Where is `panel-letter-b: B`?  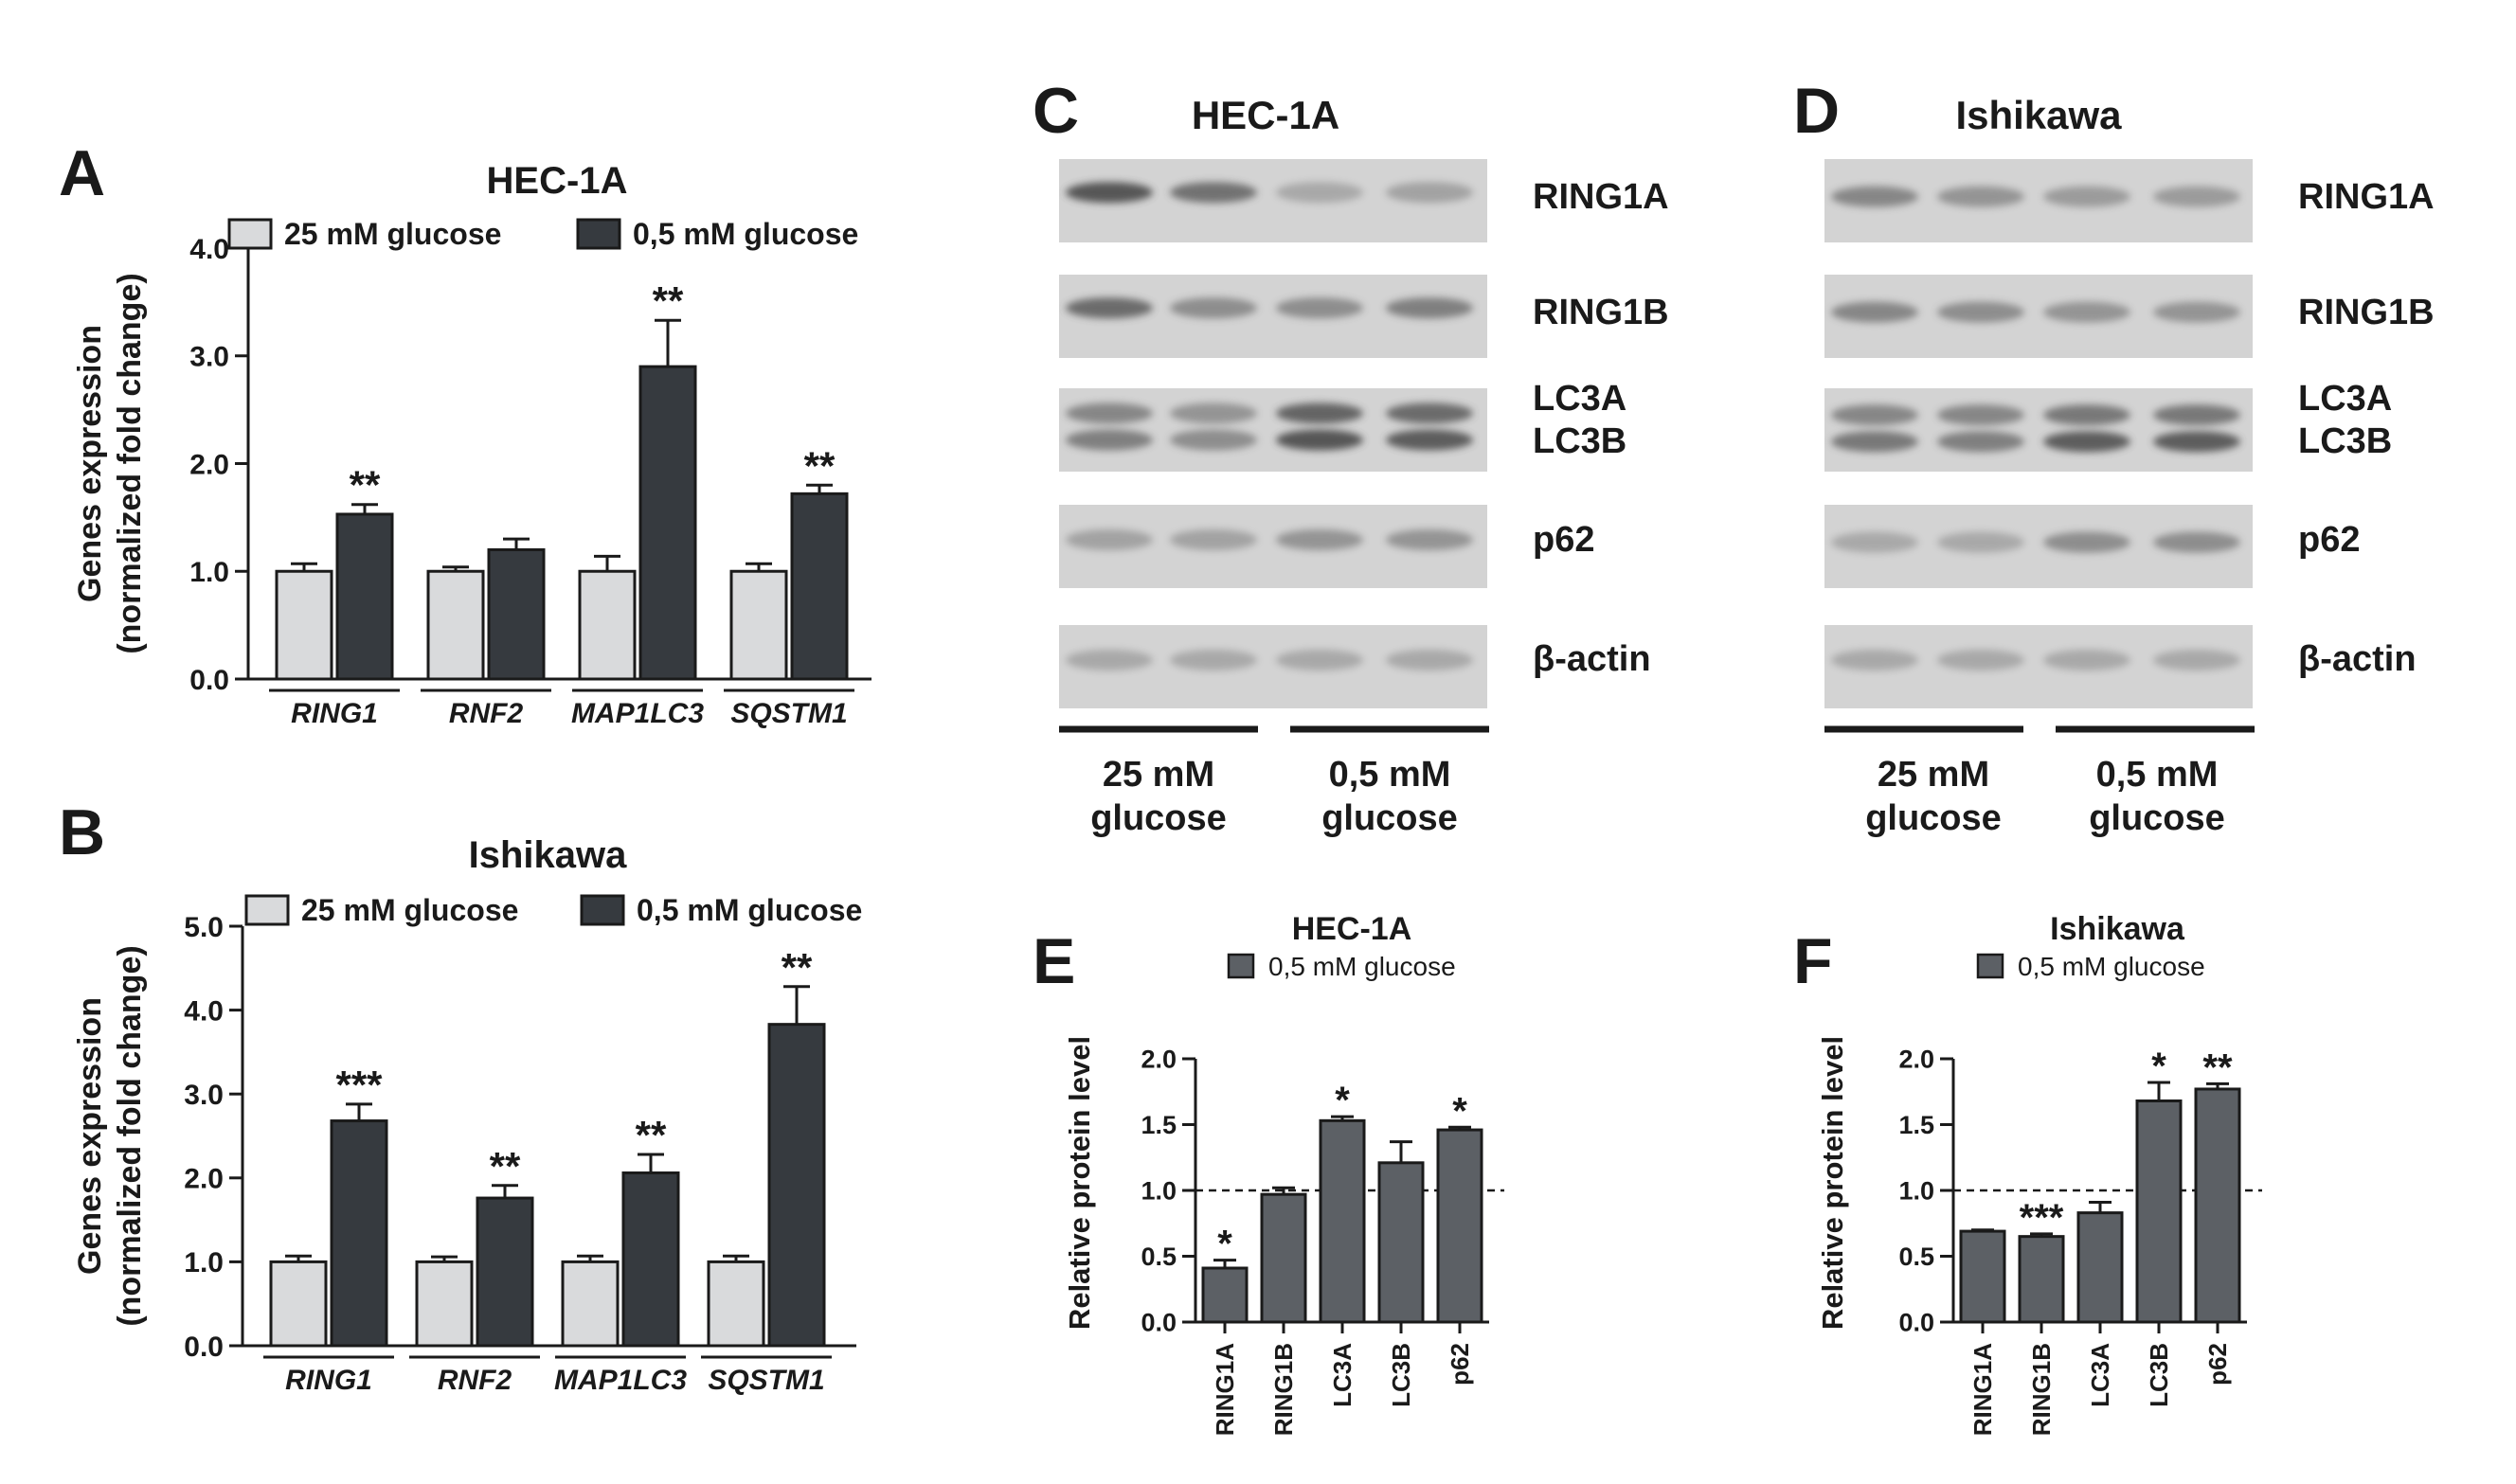 panel-letter-b: B is located at coordinates (82, 832).